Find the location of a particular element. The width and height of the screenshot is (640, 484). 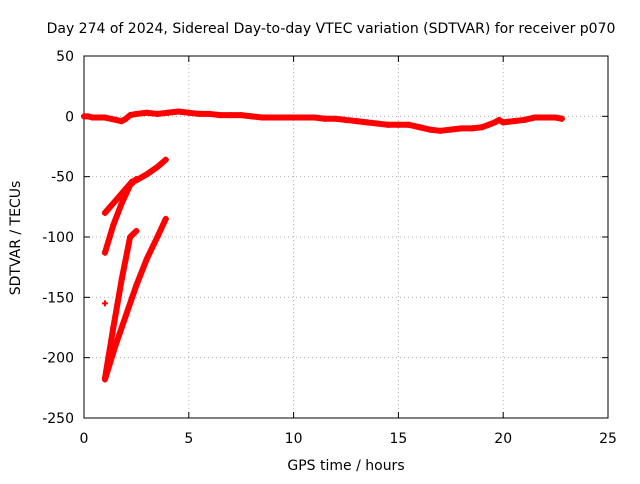

y-tick-label-4: -150 is located at coordinates (58, 298).